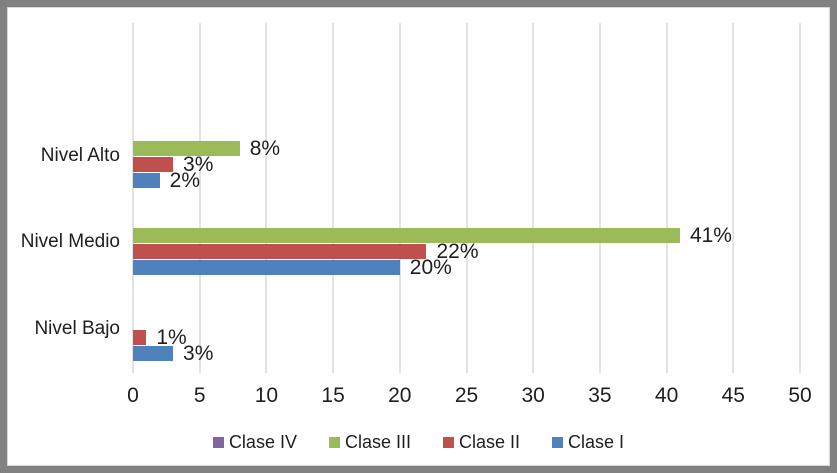  What do you see at coordinates (80, 155) in the screenshot?
I see `category-label-nivel-alto: Nivel Alto` at bounding box center [80, 155].